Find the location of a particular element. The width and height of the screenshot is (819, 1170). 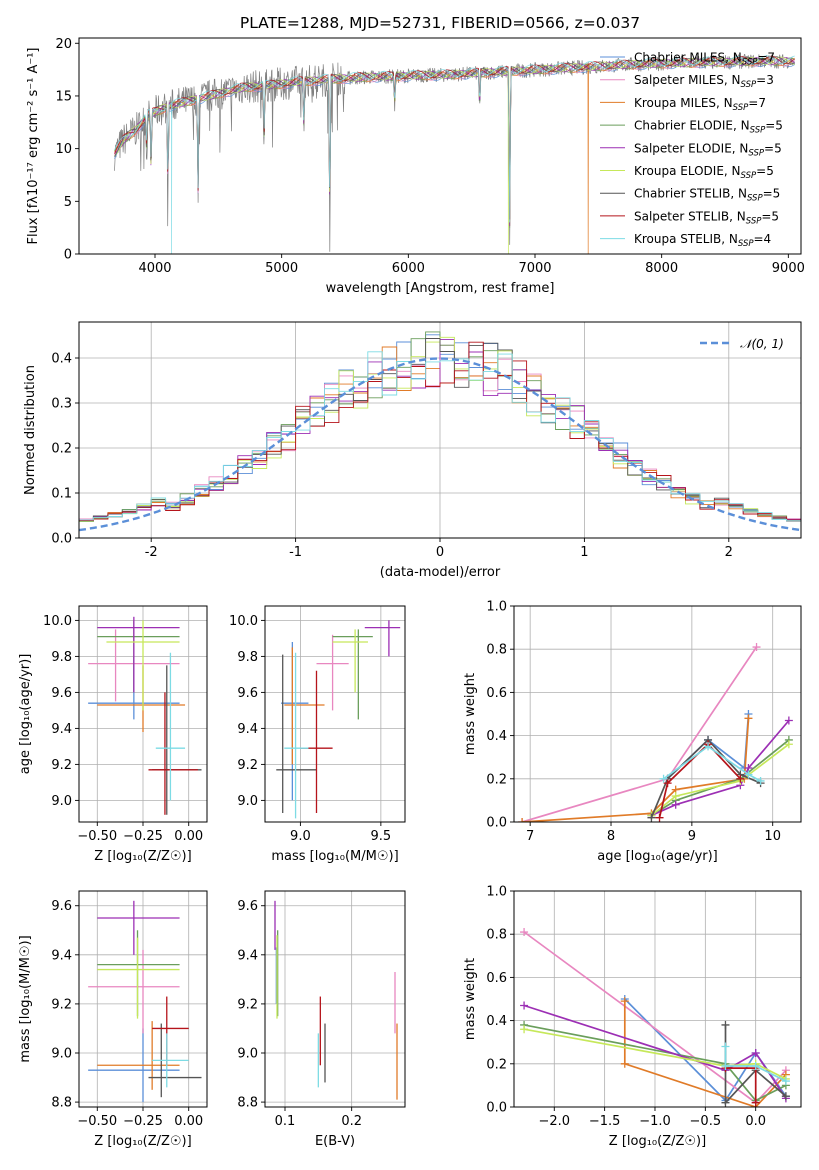

legend-label: Salpeter MILES, NSSP=3 is located at coordinates (704, 81).